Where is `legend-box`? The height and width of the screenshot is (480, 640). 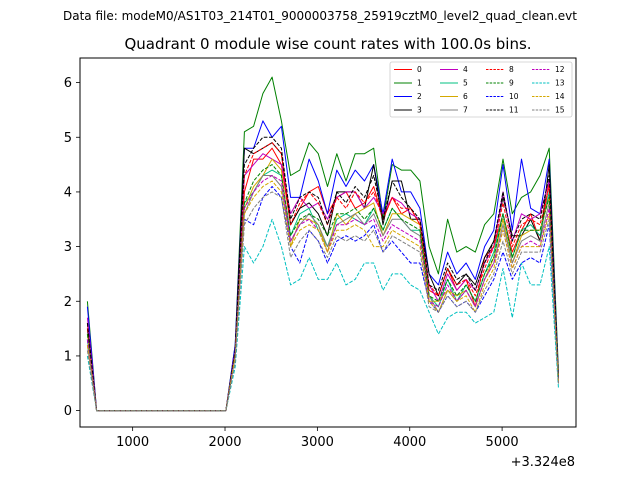 legend-box is located at coordinates (481, 89).